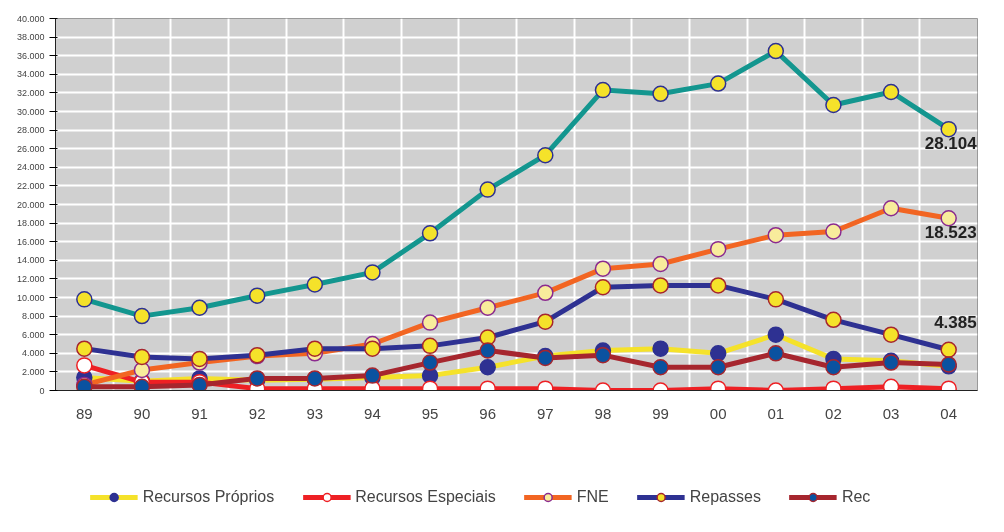  I want to click on y-tick-label: 36.000, so click(30, 55).